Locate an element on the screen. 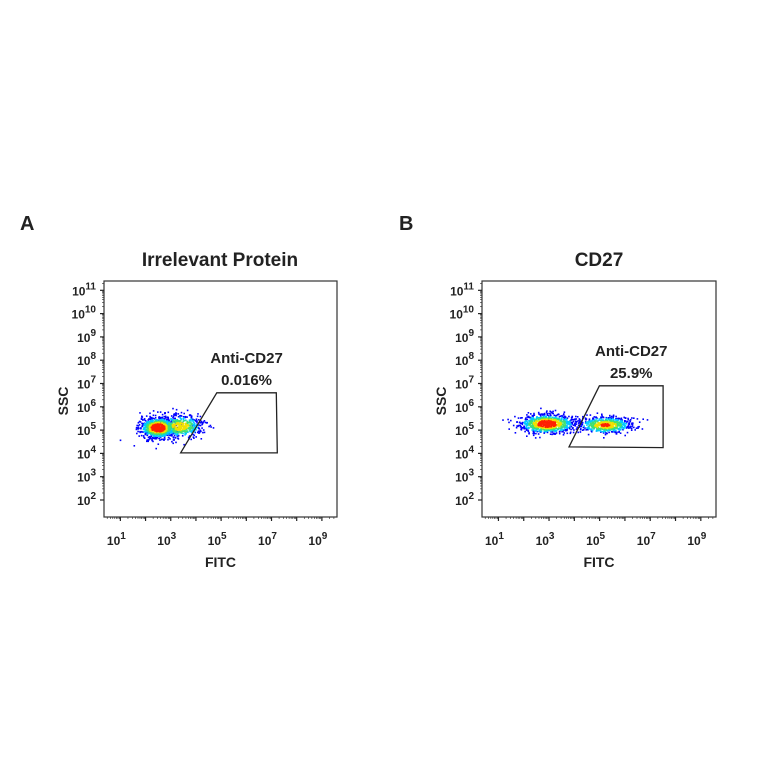 The height and width of the screenshot is (769, 764). x-tick-label: 10³ is located at coordinates (545, 539).